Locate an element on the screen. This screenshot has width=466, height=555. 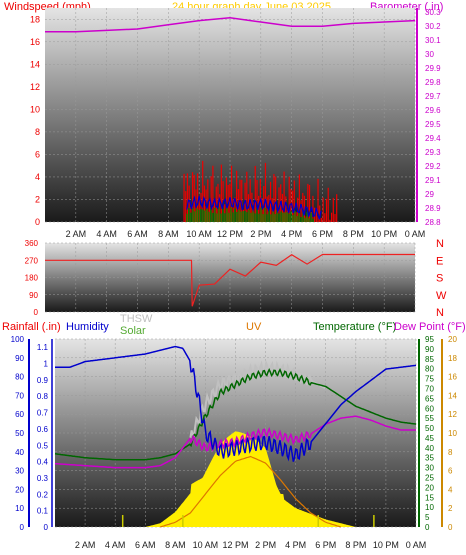
humidity-axis-label: Humidity is located at coordinates (87, 327).